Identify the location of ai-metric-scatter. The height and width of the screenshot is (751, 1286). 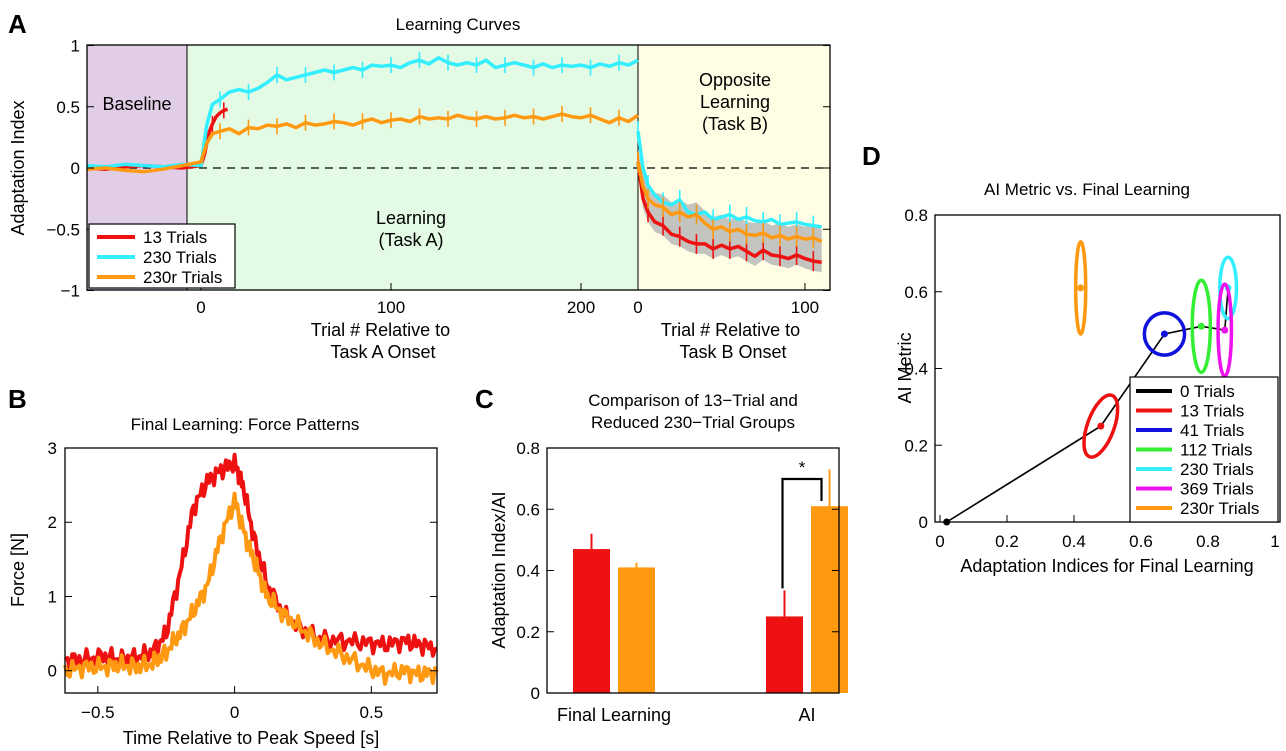
(1091, 383).